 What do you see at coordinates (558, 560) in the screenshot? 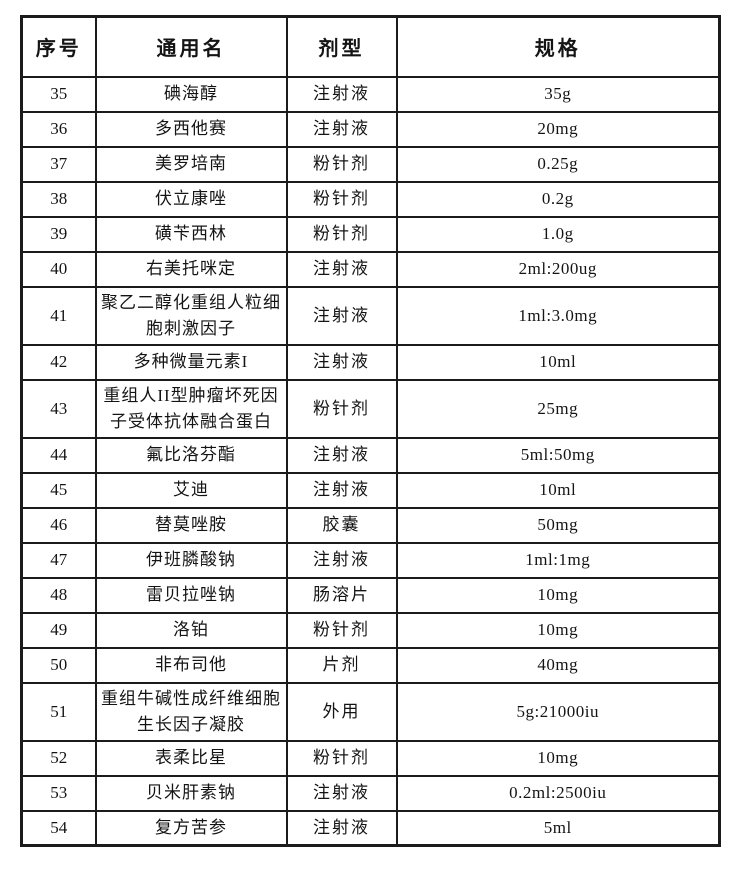
I see `cell-specification: 1ml:1mg` at bounding box center [558, 560].